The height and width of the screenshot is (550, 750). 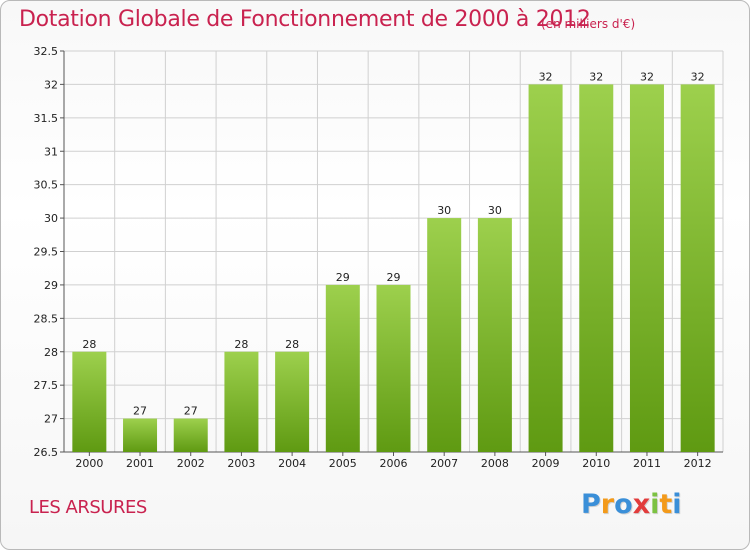 I want to click on logo-letter: o, so click(x=623, y=504).